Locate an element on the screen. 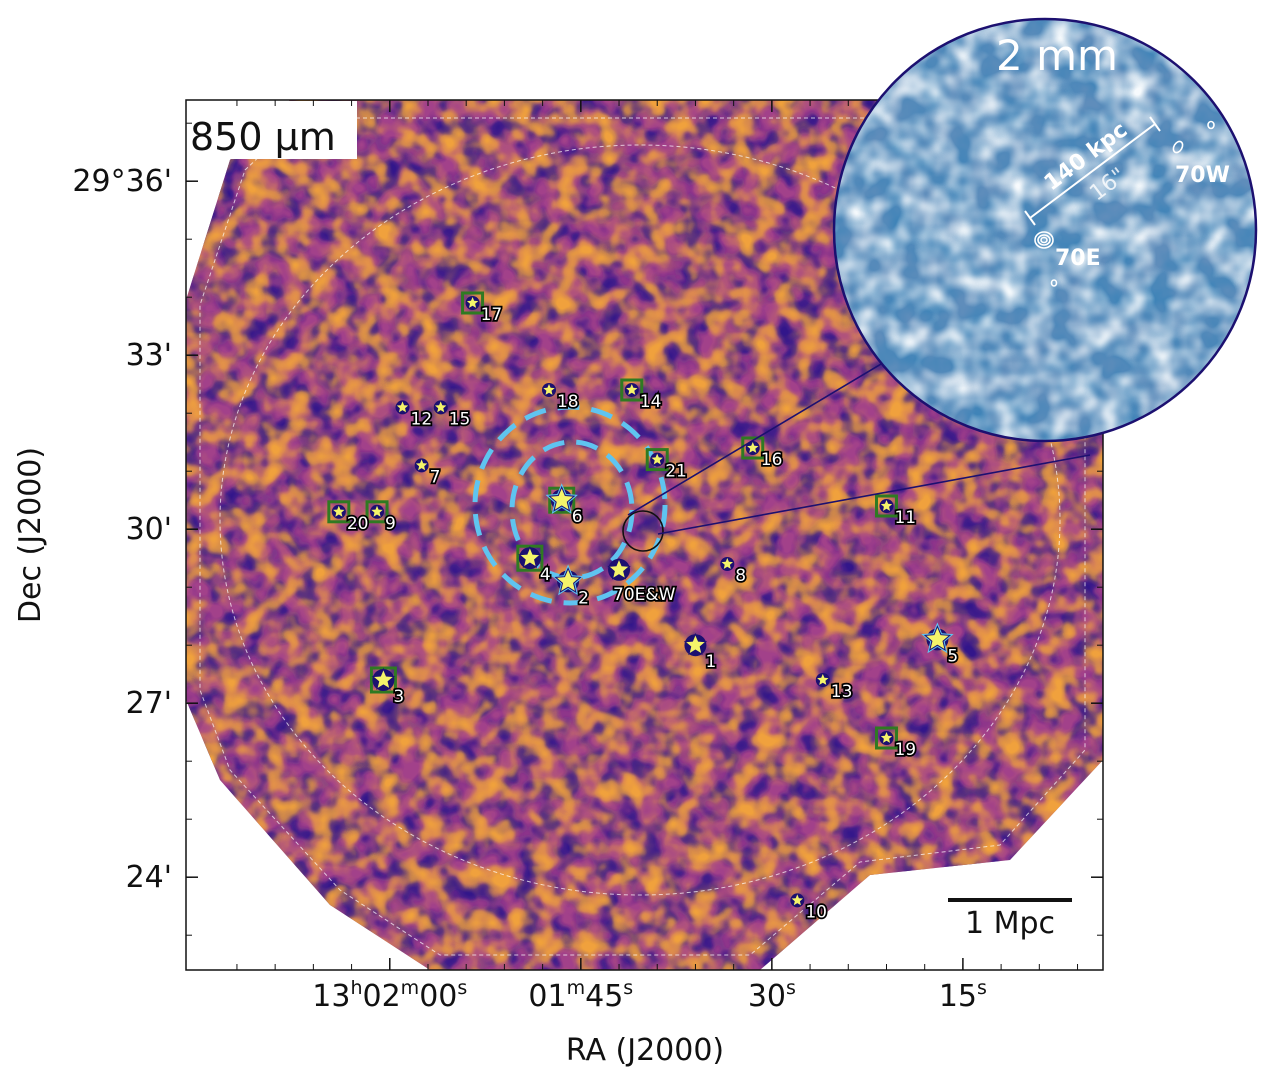 The height and width of the screenshot is (1071, 1282). source-label: 9 is located at coordinates (390, 524).